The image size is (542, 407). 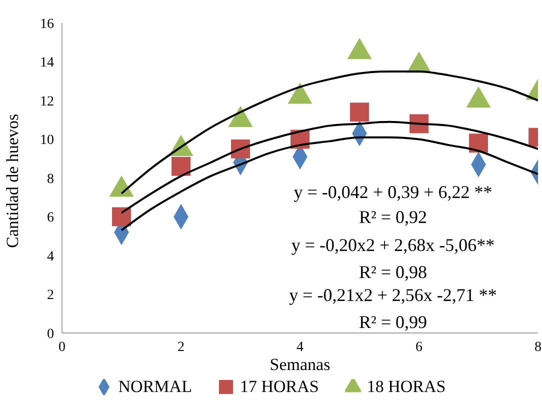 I want to click on x-tick-label: 4, so click(x=300, y=347).